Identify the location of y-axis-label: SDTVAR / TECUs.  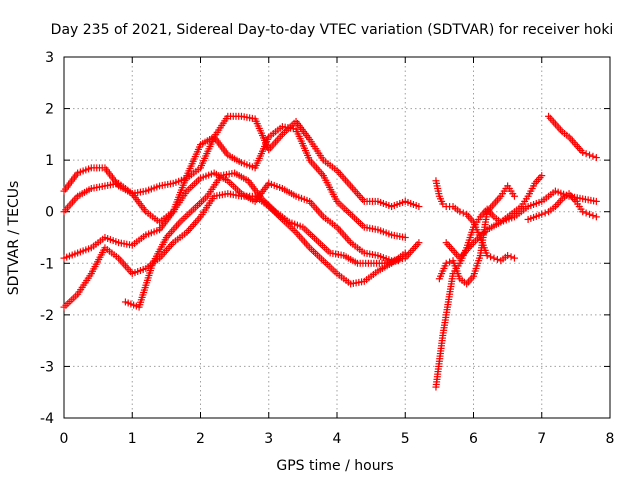
(14, 238).